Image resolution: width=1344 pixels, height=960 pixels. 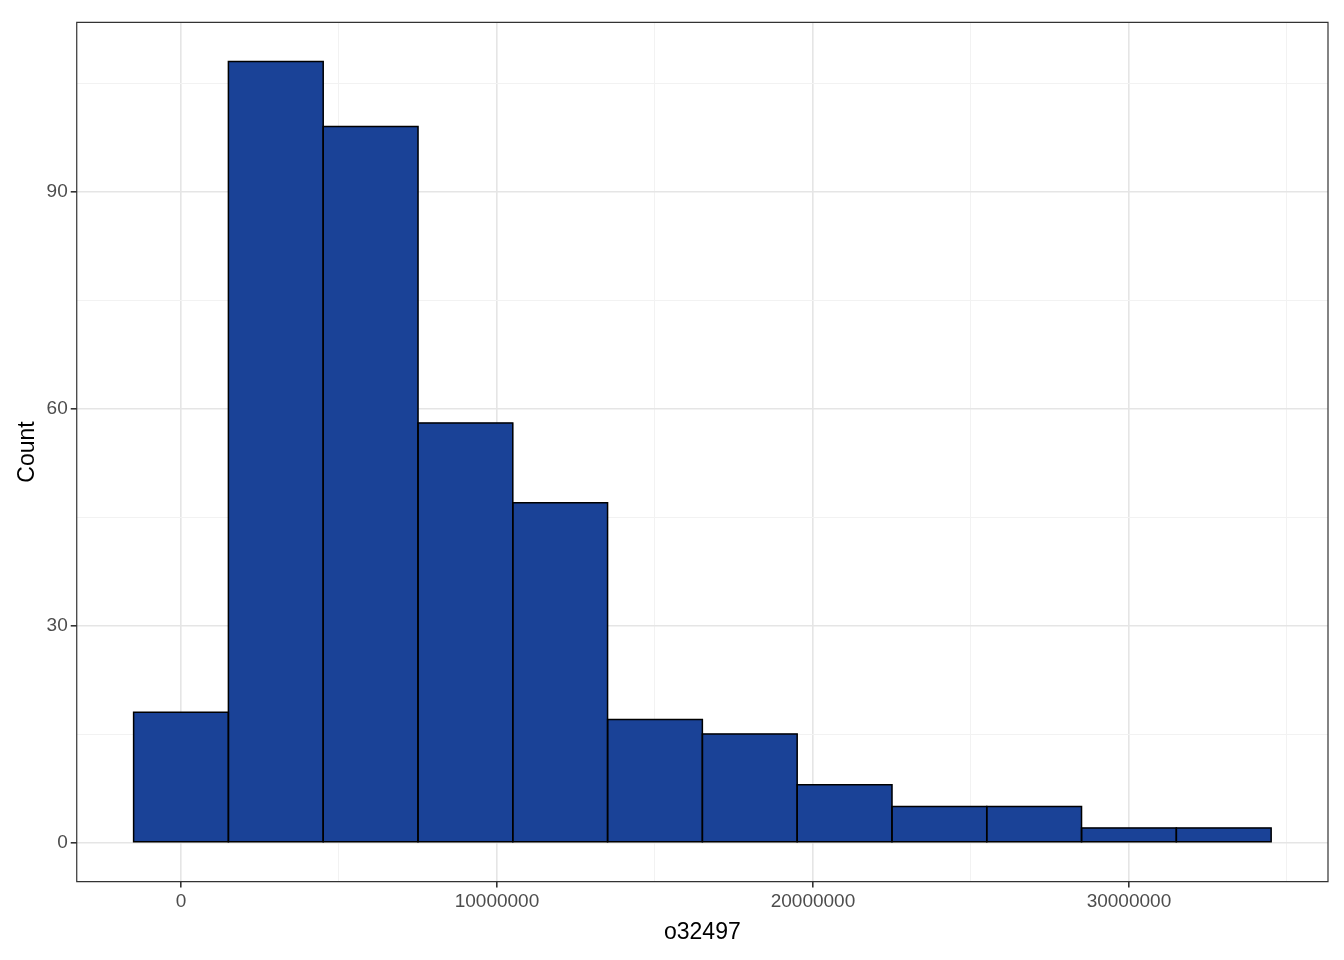 I want to click on y-tick-label: 0, so click(x=62, y=841).